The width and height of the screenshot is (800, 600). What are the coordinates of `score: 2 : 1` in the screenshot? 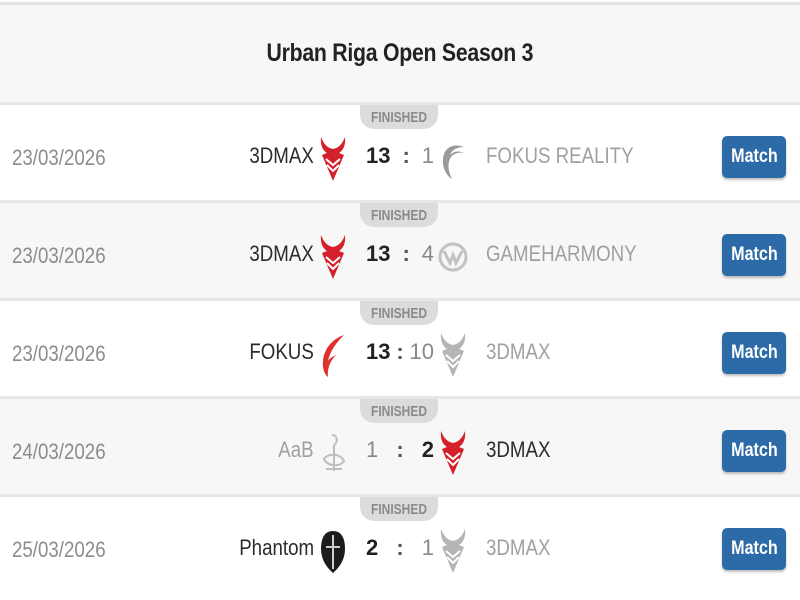 It's located at (400, 548).